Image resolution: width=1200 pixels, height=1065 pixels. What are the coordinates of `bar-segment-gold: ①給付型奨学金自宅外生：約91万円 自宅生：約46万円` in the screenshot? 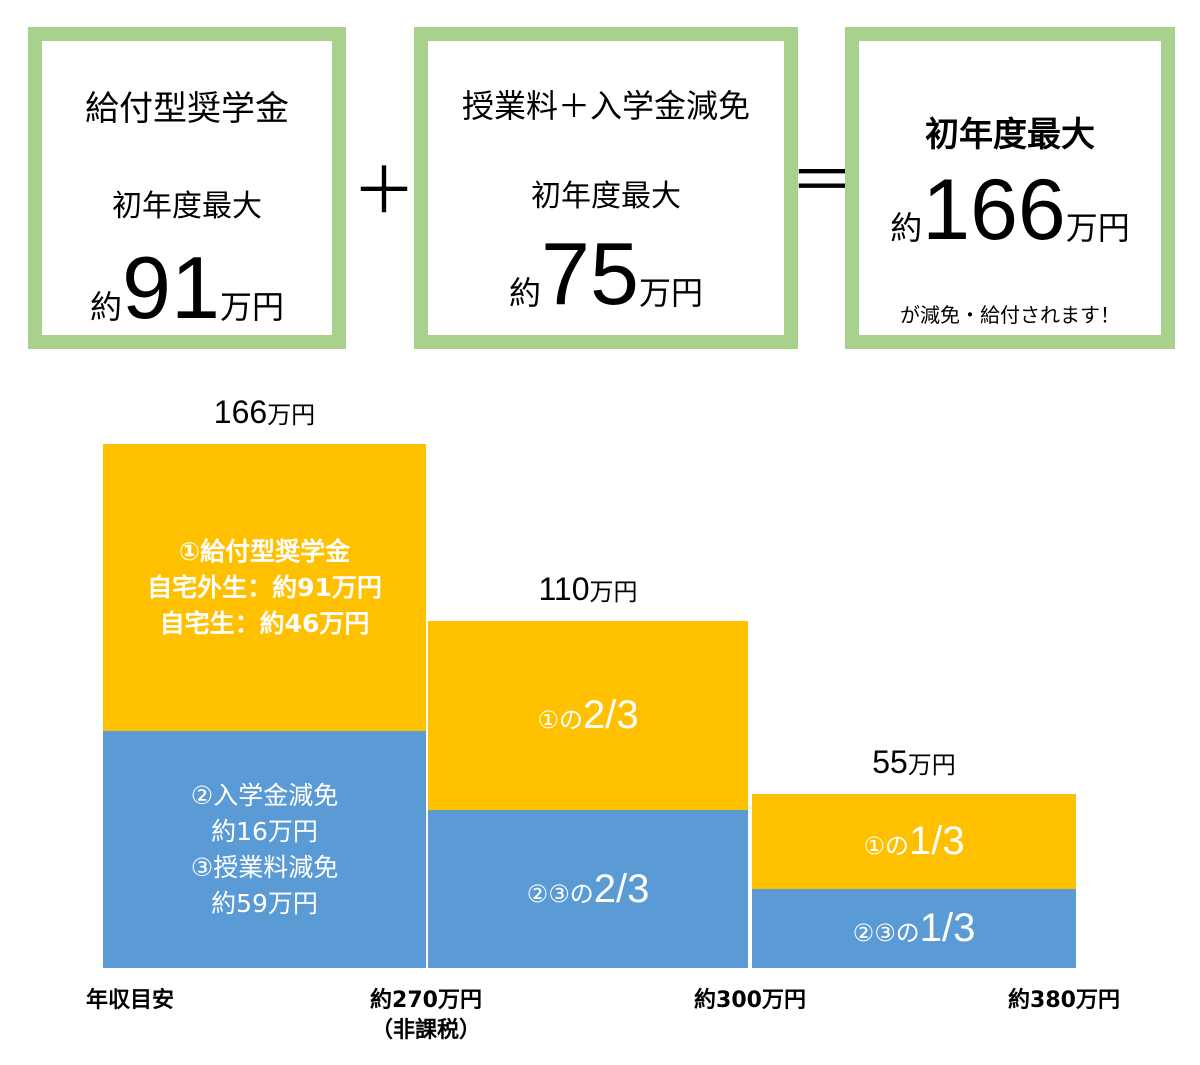 It's located at (264, 588).